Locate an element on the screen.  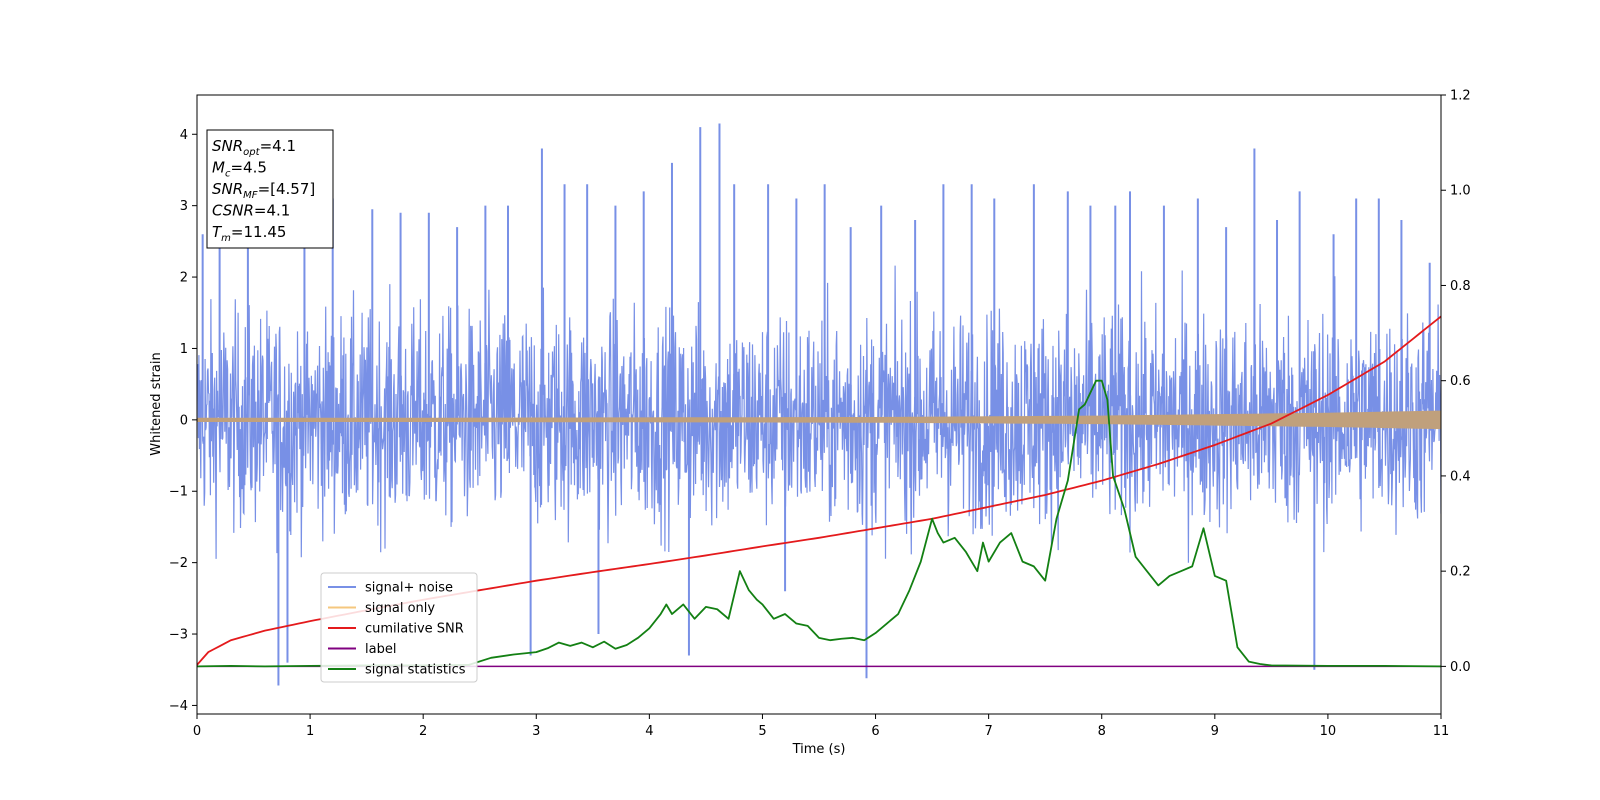
info-box-line: SNRMF=[4.57] is located at coordinates (263, 190).